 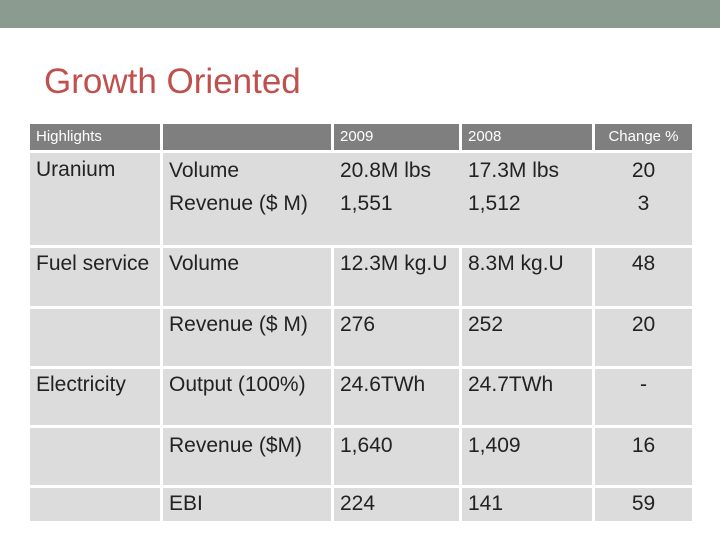 I want to click on header-change: Change %, so click(x=643, y=137).